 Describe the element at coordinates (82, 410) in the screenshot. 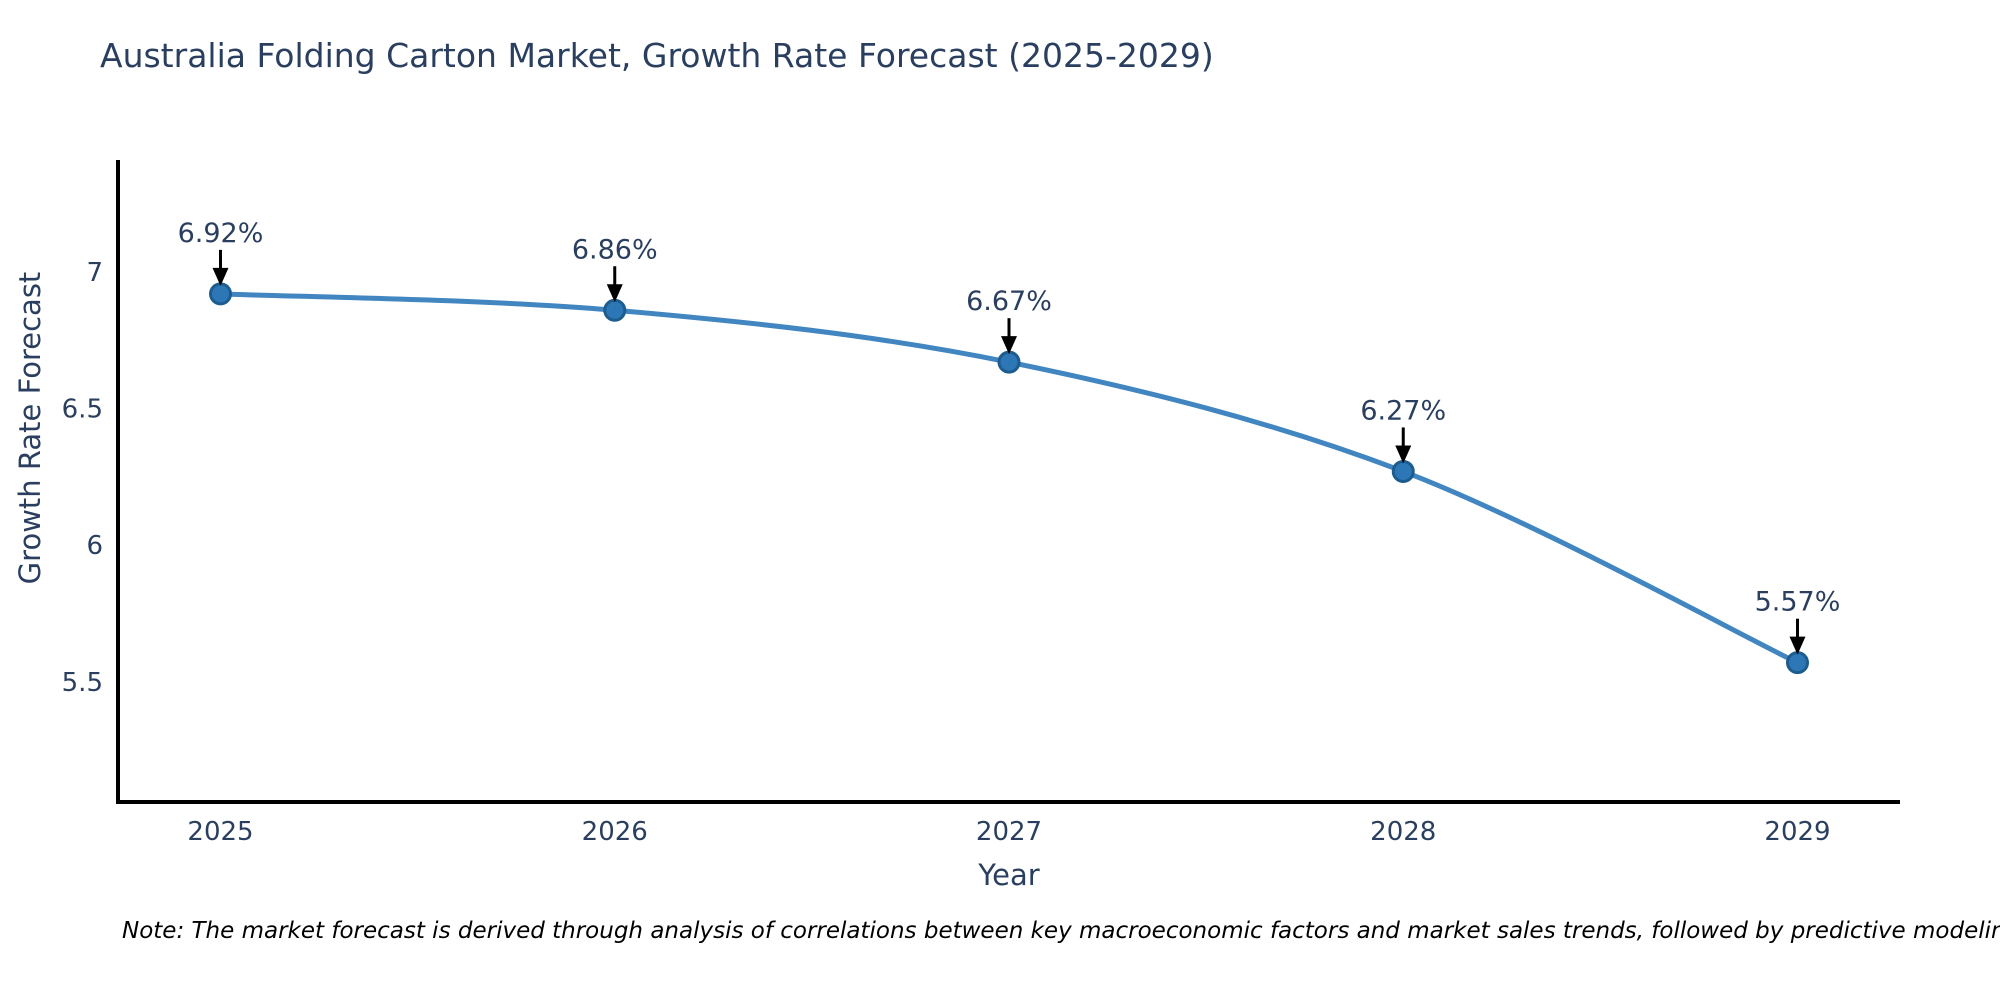

I see `y-tick-label: 6.5` at that location.